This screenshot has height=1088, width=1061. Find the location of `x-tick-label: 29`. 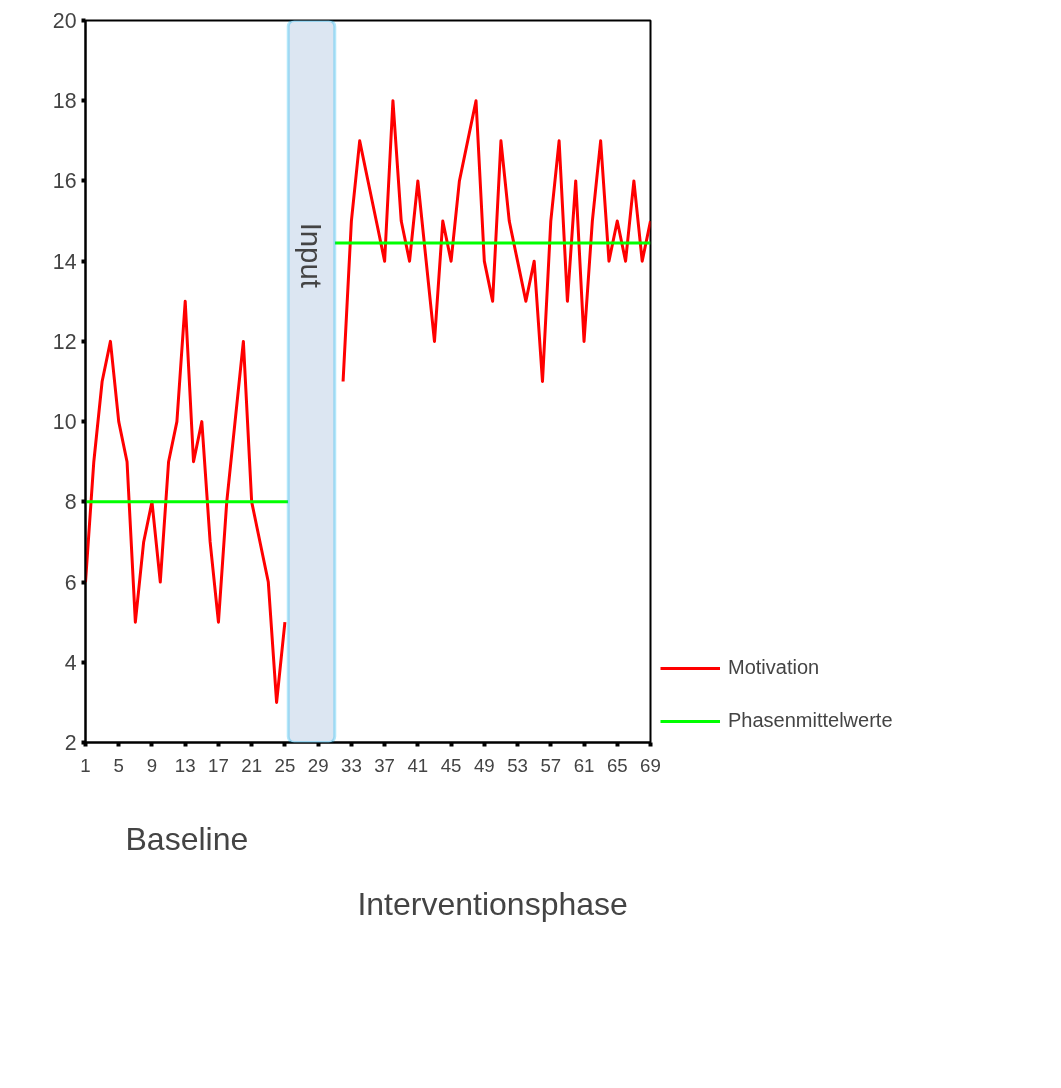

x-tick-label: 29 is located at coordinates (318, 765).